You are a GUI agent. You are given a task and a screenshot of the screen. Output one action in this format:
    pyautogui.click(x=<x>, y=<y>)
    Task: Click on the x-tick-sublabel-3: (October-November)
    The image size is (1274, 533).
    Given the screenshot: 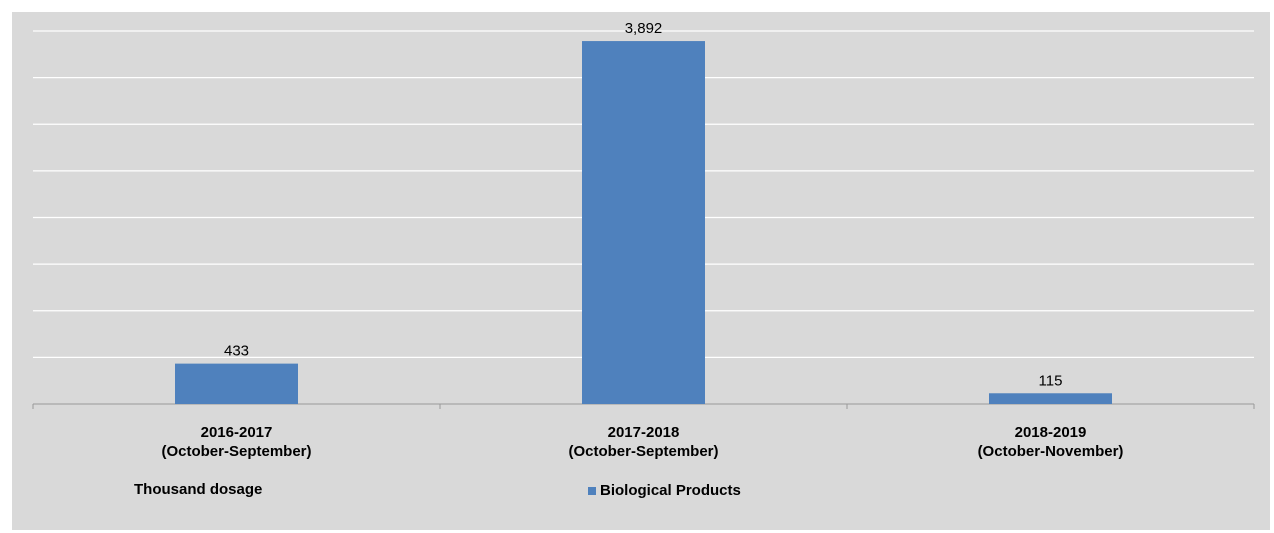 What is the action you would take?
    pyautogui.click(x=1051, y=451)
    